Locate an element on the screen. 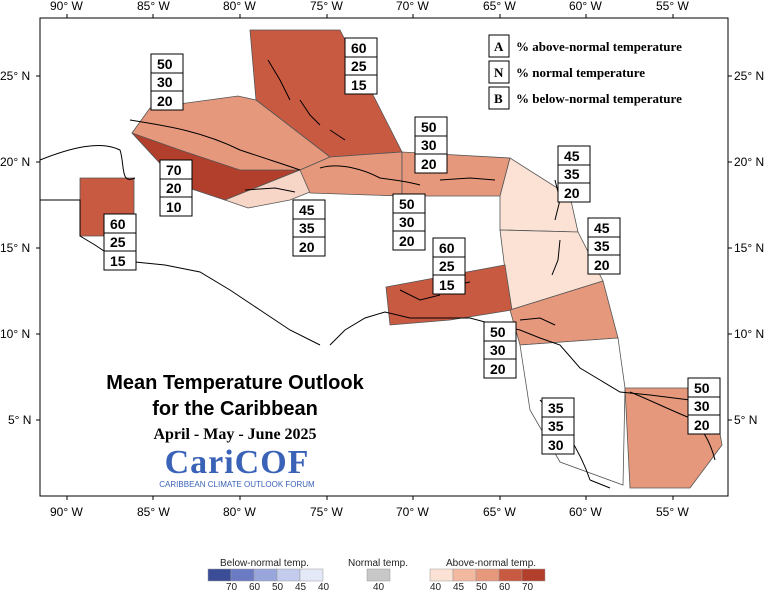  value-box-abc-islands: 60 25 15 is located at coordinates (449, 266).